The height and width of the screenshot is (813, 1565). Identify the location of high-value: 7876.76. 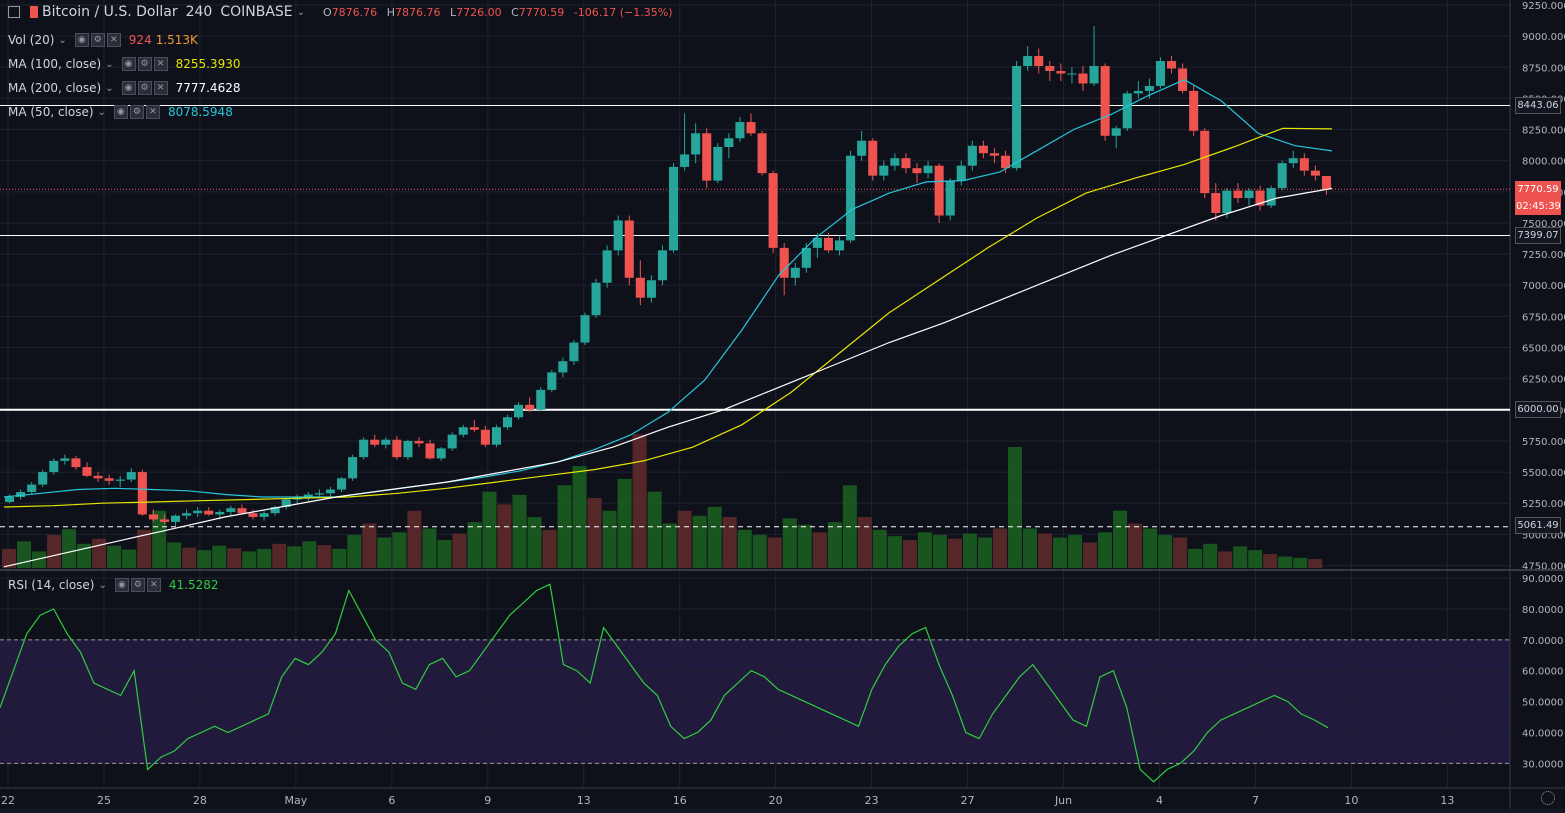
(417, 12).